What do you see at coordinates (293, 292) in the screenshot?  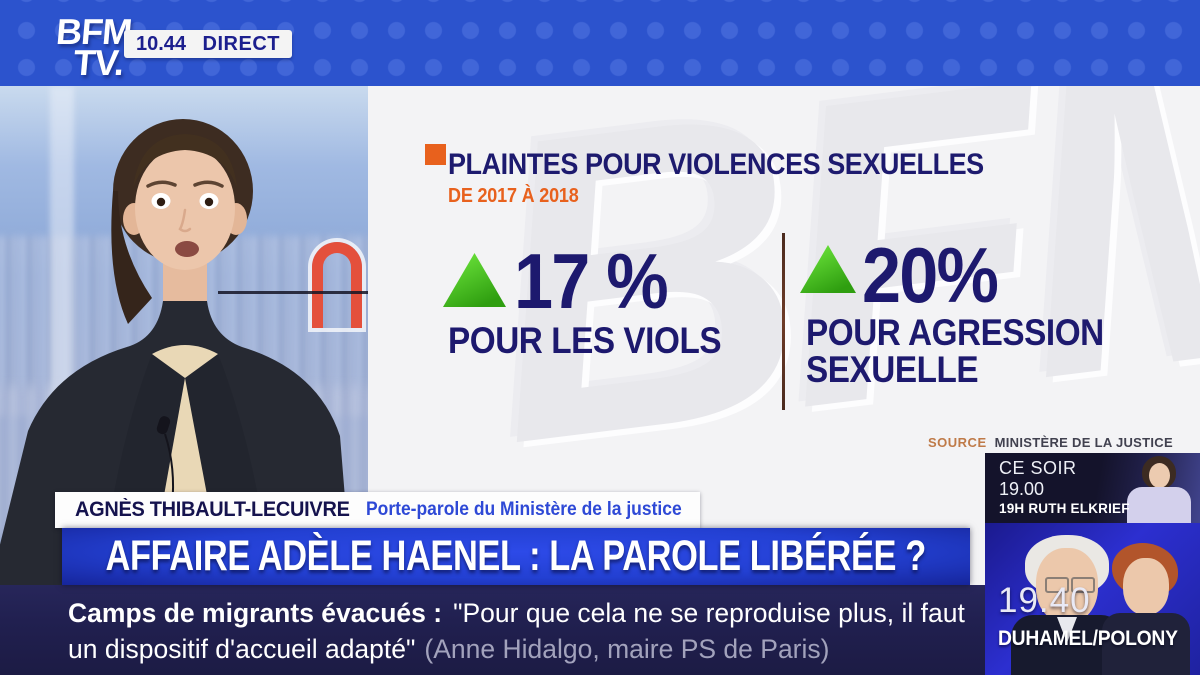 I see `window-mullion` at bounding box center [293, 292].